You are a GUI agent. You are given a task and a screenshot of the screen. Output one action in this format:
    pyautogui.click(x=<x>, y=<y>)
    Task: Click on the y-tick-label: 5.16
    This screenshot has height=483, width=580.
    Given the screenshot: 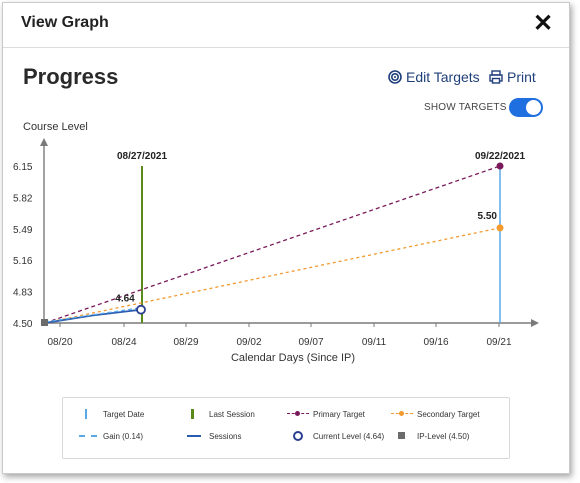 What is the action you would take?
    pyautogui.click(x=23, y=261)
    